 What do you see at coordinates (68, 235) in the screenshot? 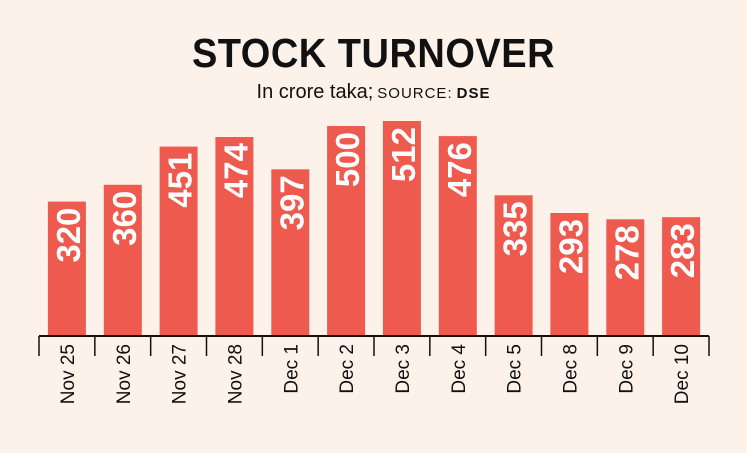
I see `value-label: 320` at bounding box center [68, 235].